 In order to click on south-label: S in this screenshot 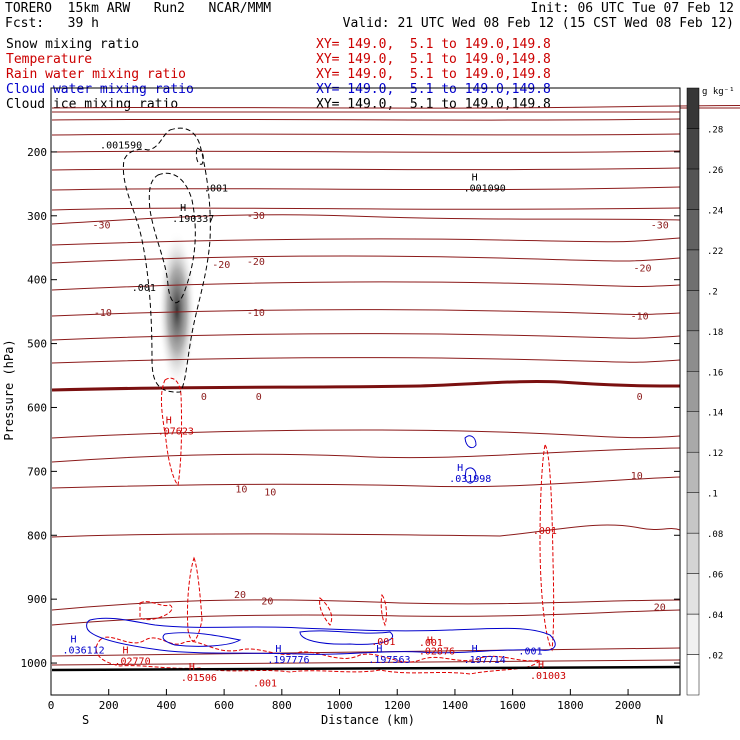, I will do `click(85, 720)`.